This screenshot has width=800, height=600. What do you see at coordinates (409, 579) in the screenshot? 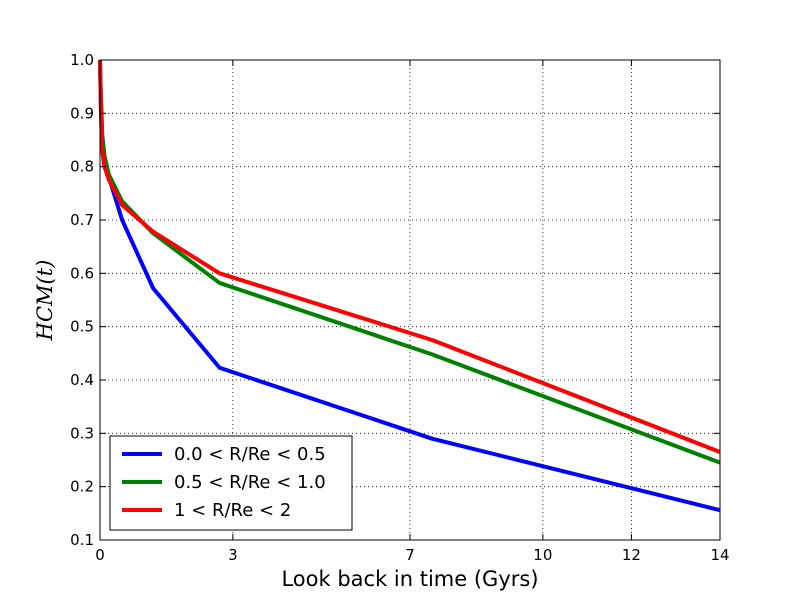
I see `x-axis-label: Look back in time (Gyrs)` at bounding box center [409, 579].